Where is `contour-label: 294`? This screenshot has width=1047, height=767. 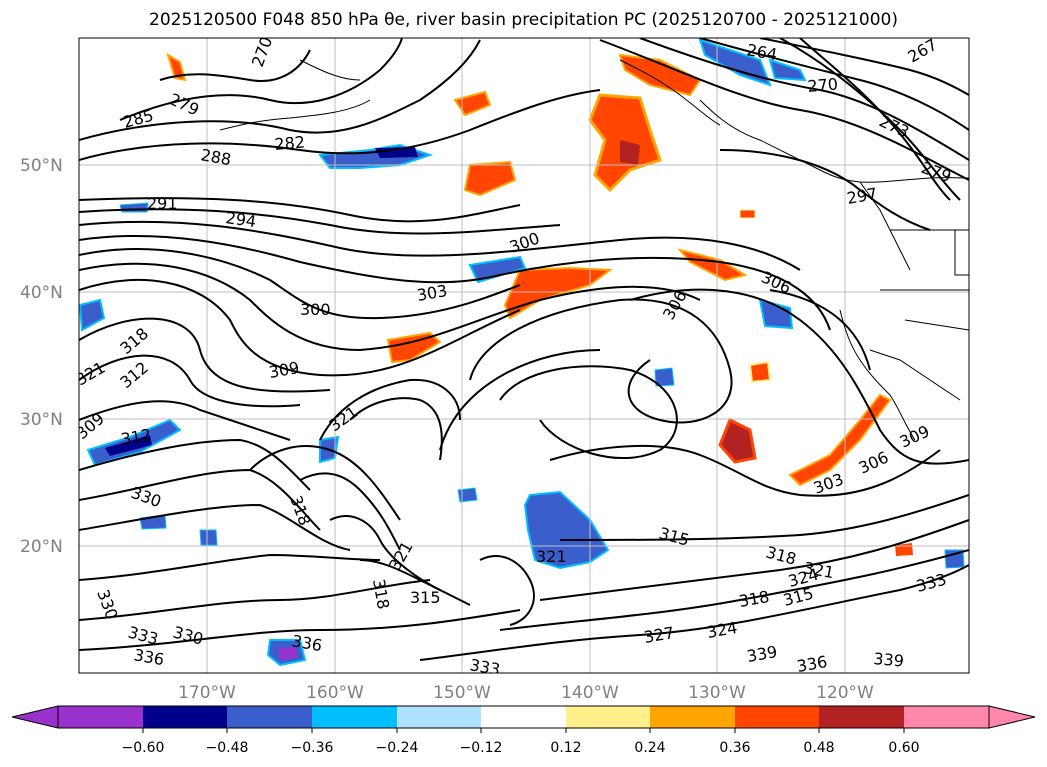
contour-label: 294 is located at coordinates (240, 219).